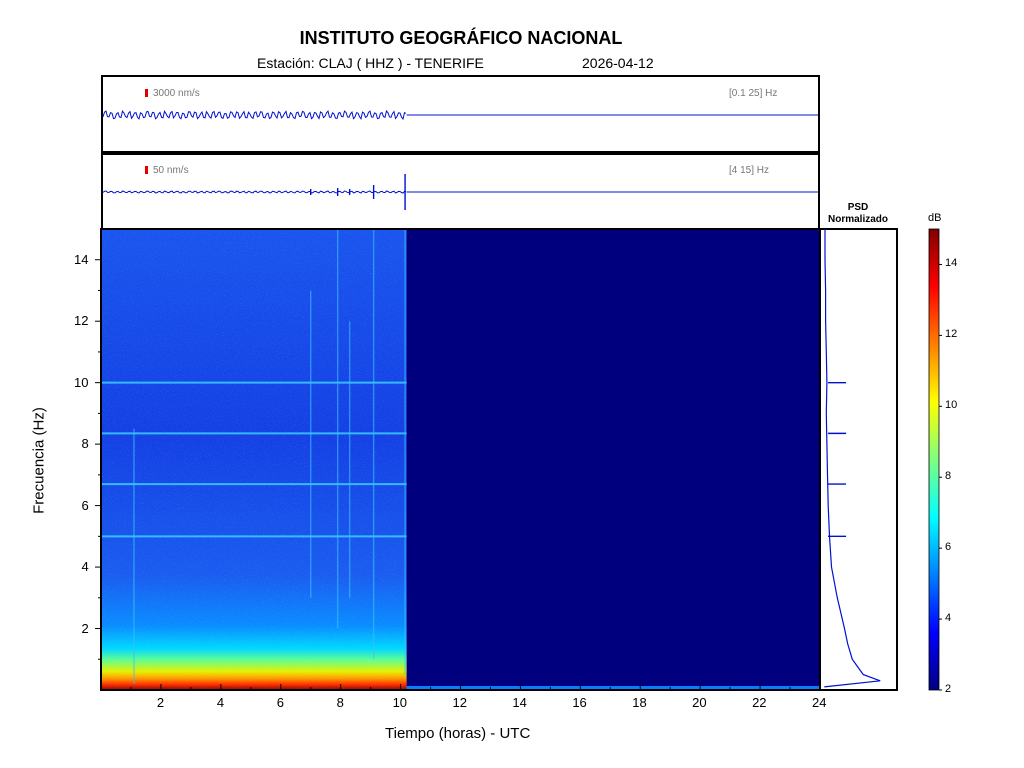 The width and height of the screenshot is (1024, 768). Describe the element at coordinates (819, 702) in the screenshot. I see `x-tick-label-24: 24` at that location.